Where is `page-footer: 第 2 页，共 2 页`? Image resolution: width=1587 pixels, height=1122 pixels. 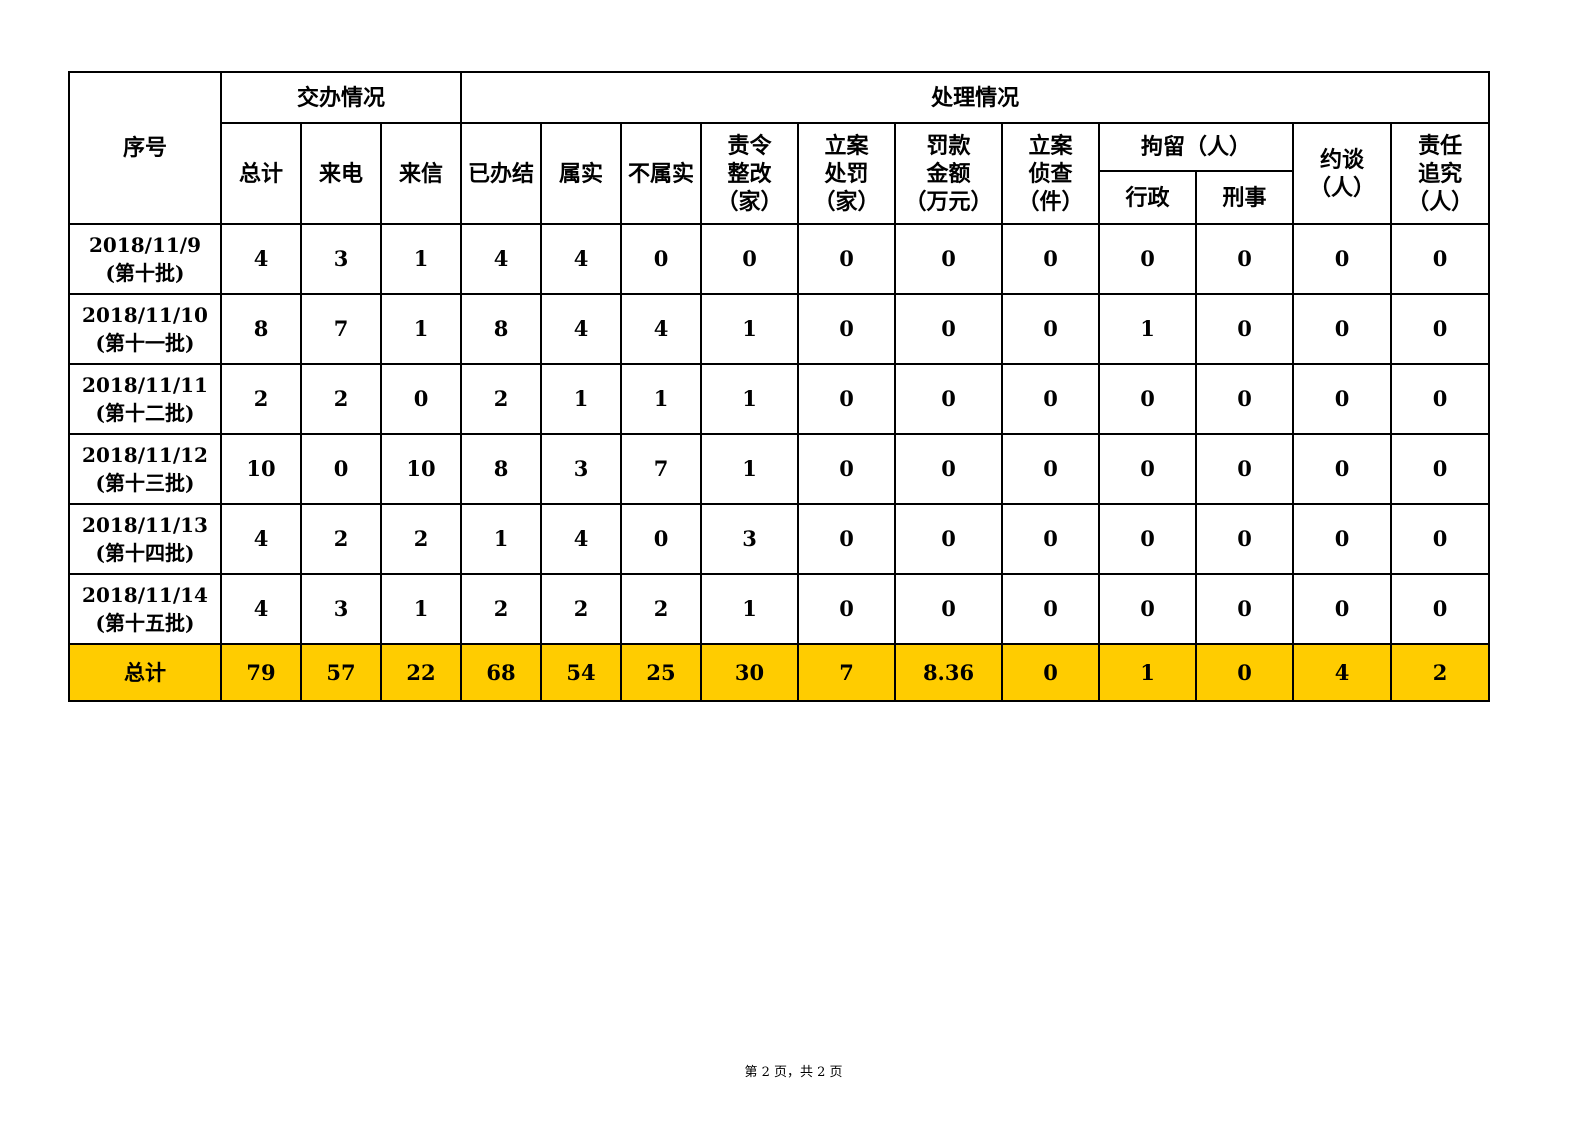 page-footer: 第 2 页，共 2 页 is located at coordinates (793, 1072).